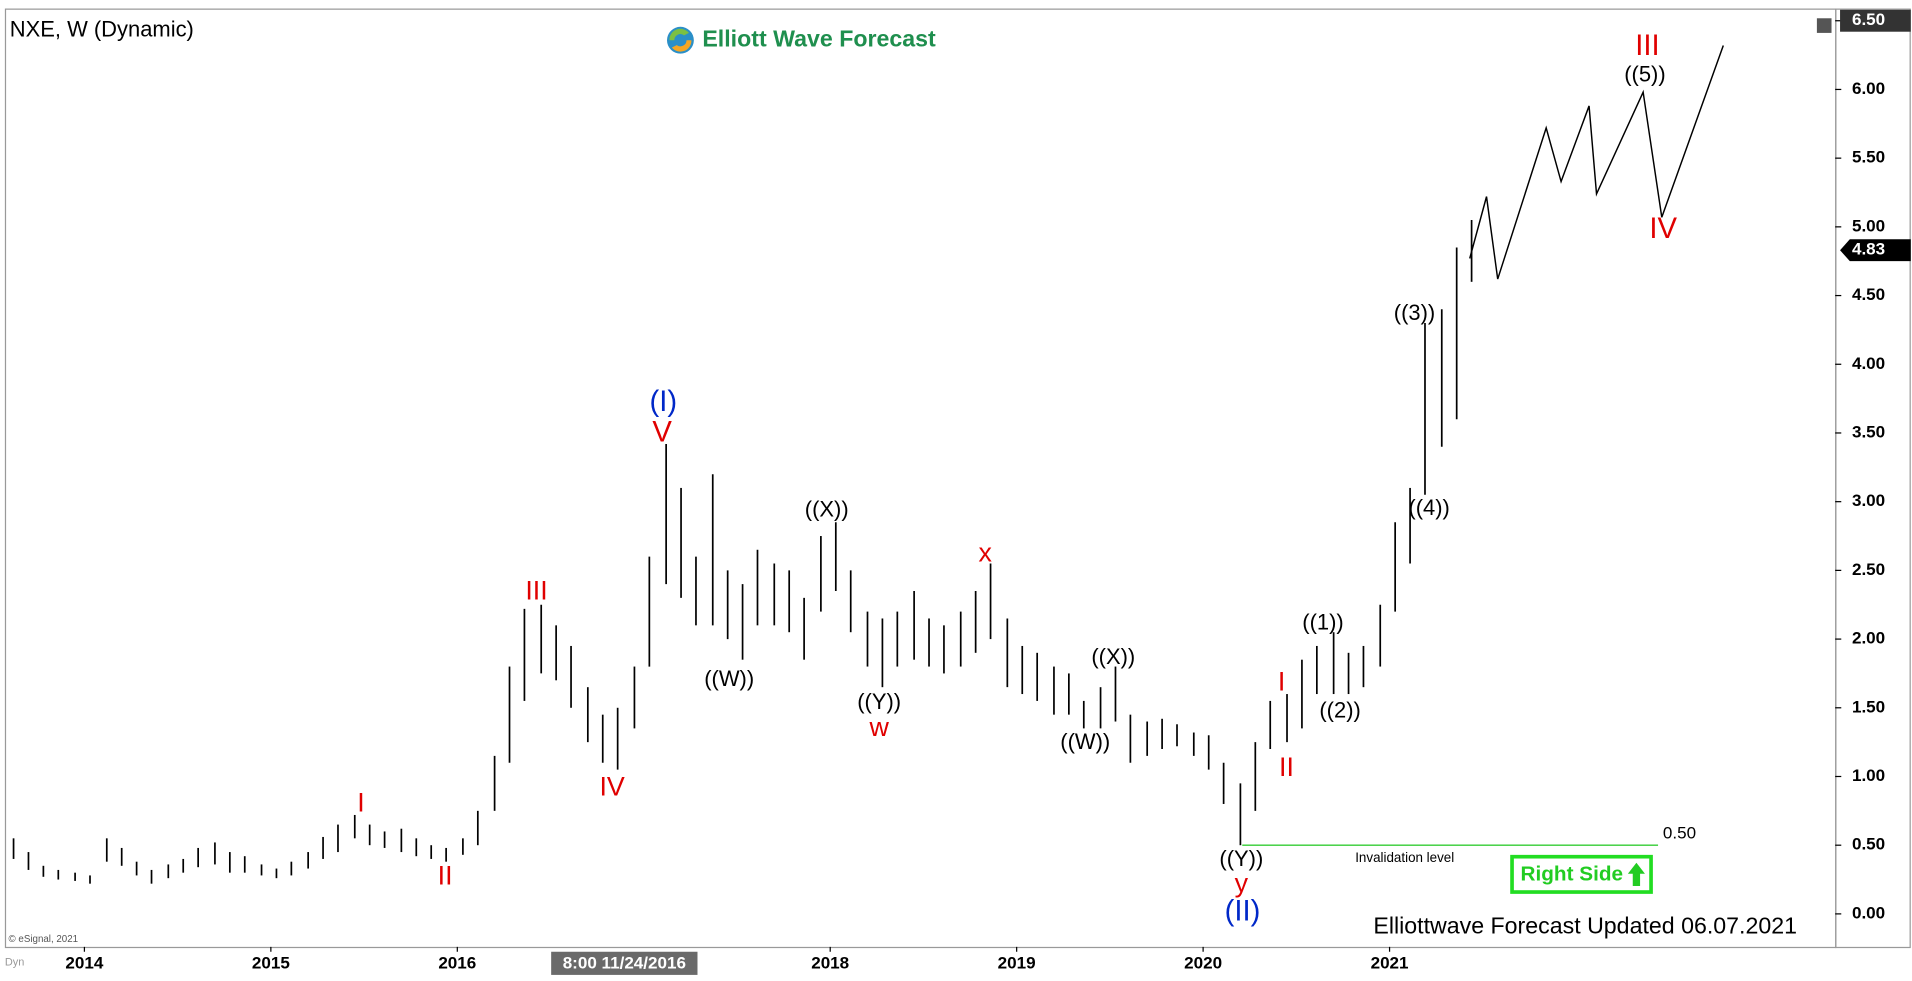 The height and width of the screenshot is (981, 1912). I want to click on wave-label: x, so click(986, 553).